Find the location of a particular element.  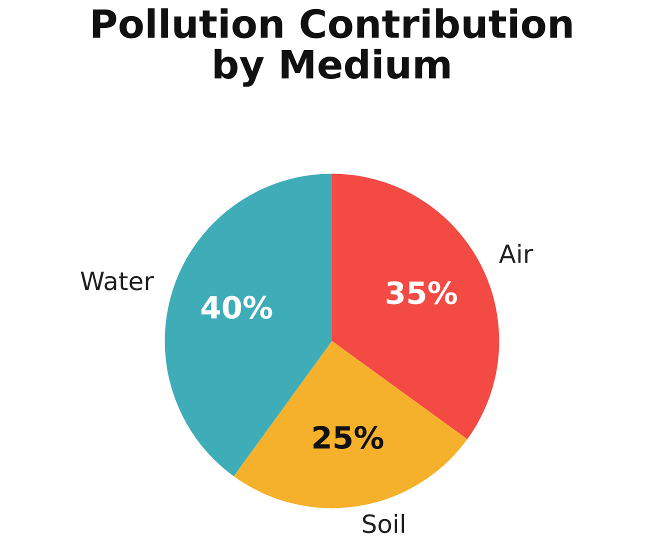

data-label: 40% is located at coordinates (236, 307).